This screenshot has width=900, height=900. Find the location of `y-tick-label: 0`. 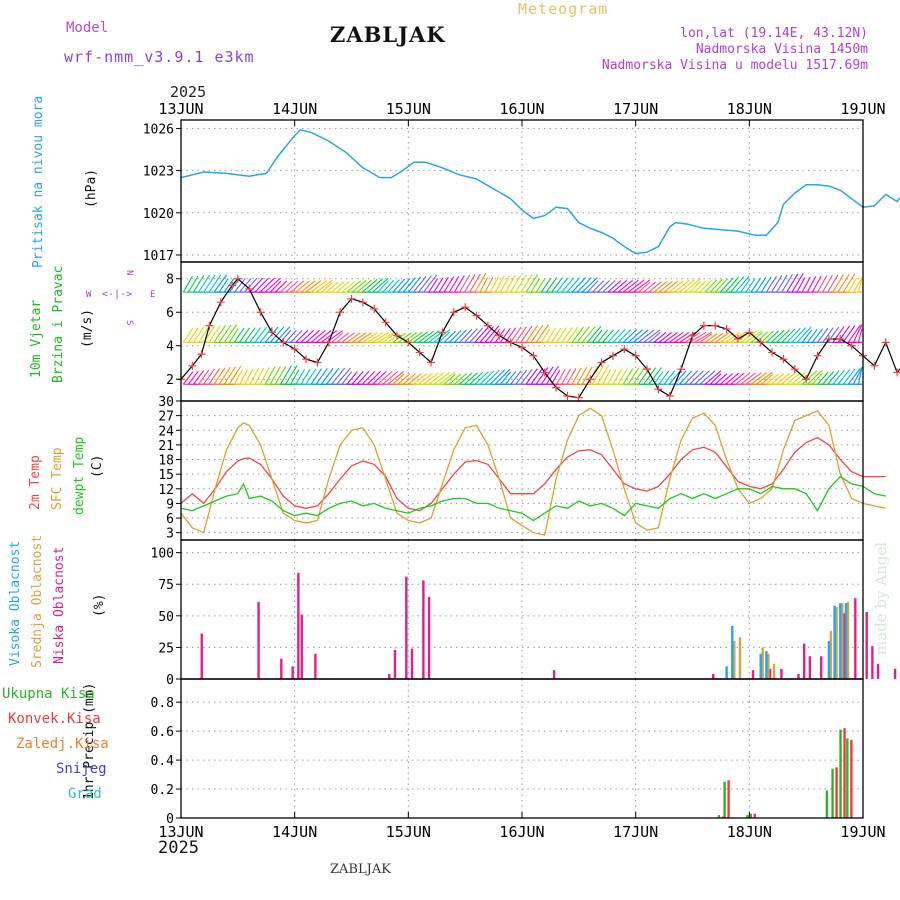

y-tick-label: 0 is located at coordinates (170, 680).